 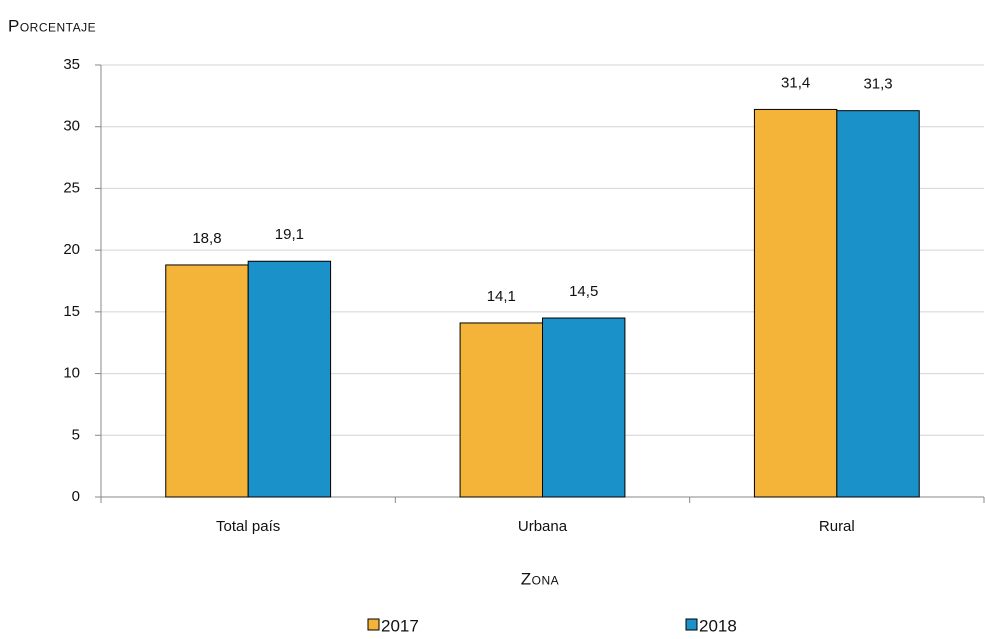 What do you see at coordinates (289, 234) in the screenshot?
I see `data-label: 19,1` at bounding box center [289, 234].